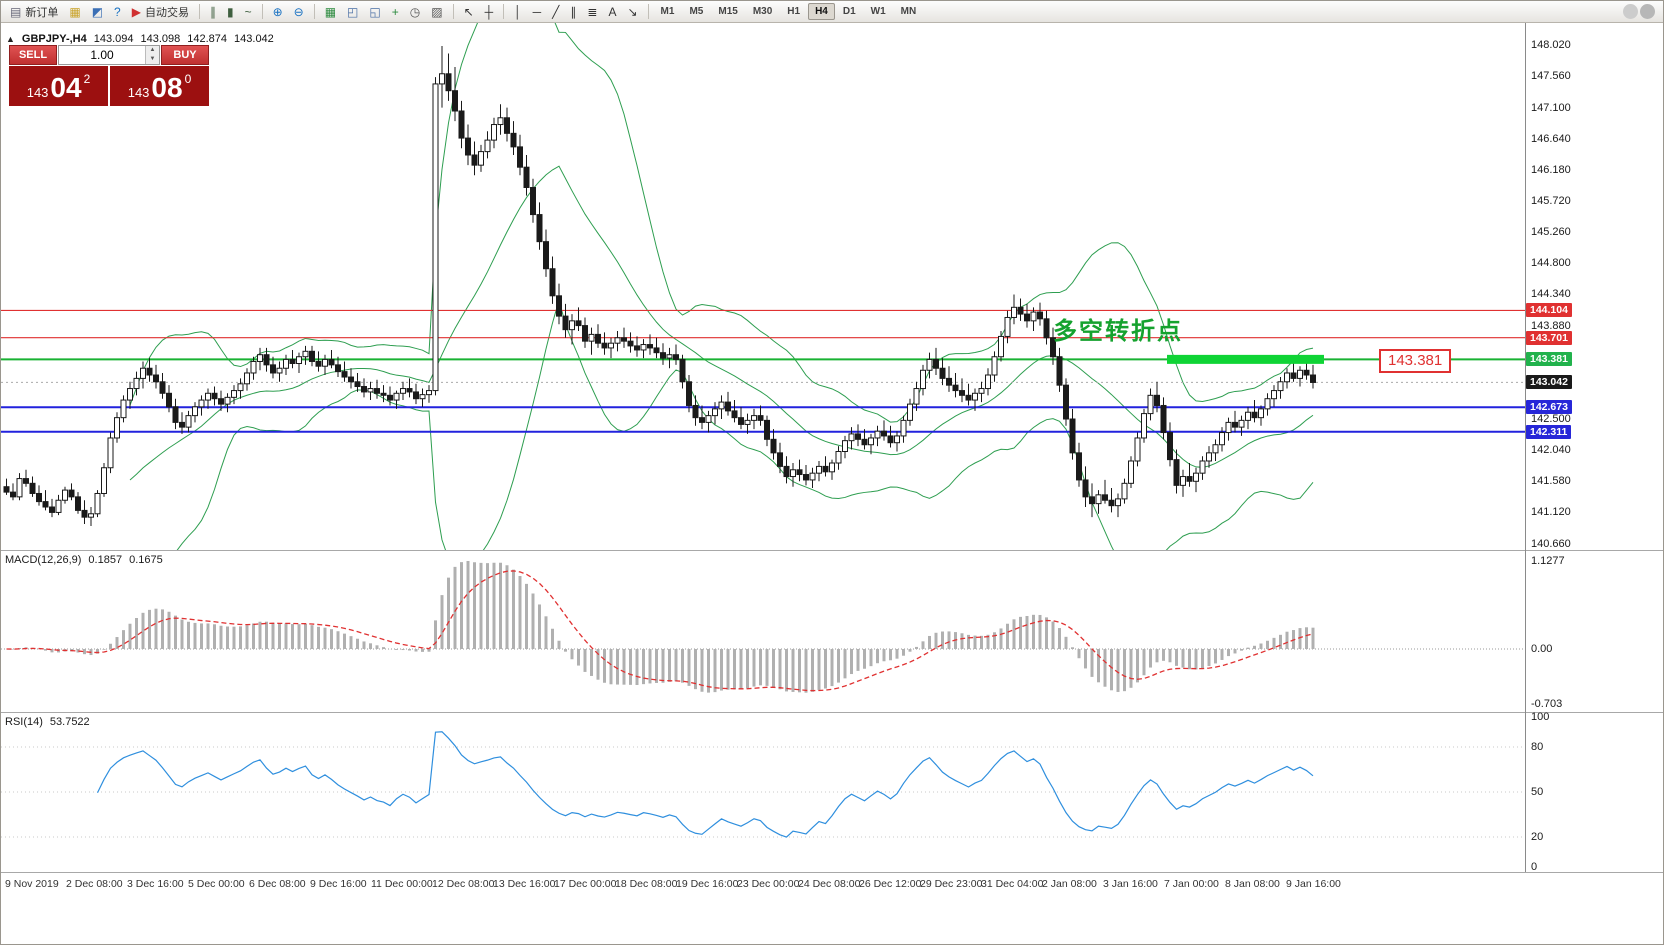 This screenshot has height=945, width=1664. Describe the element at coordinates (728, 11) in the screenshot. I see `timeframe-button-m15: M15` at that location.